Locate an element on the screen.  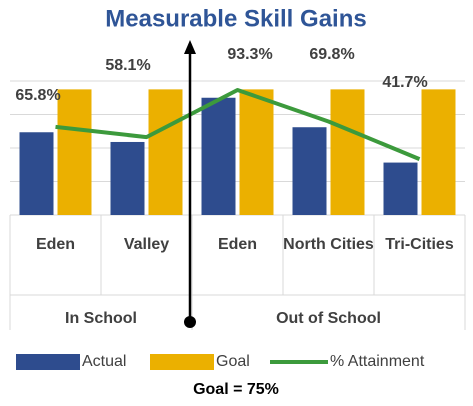
group-label: Out of School is located at coordinates (328, 318).